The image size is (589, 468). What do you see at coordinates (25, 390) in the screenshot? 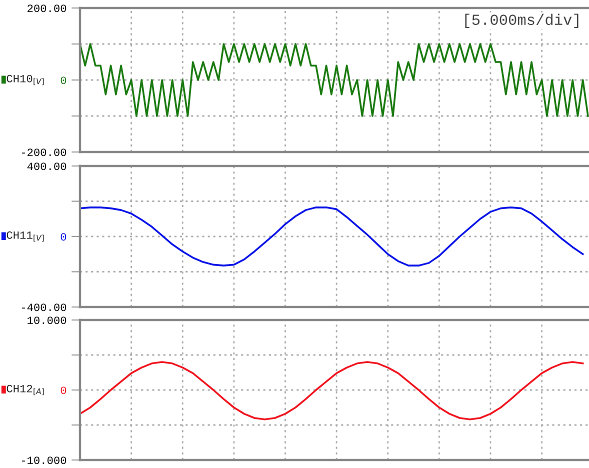
I see `y-axis-title: CH12$_{[A]}$` at bounding box center [25, 390].